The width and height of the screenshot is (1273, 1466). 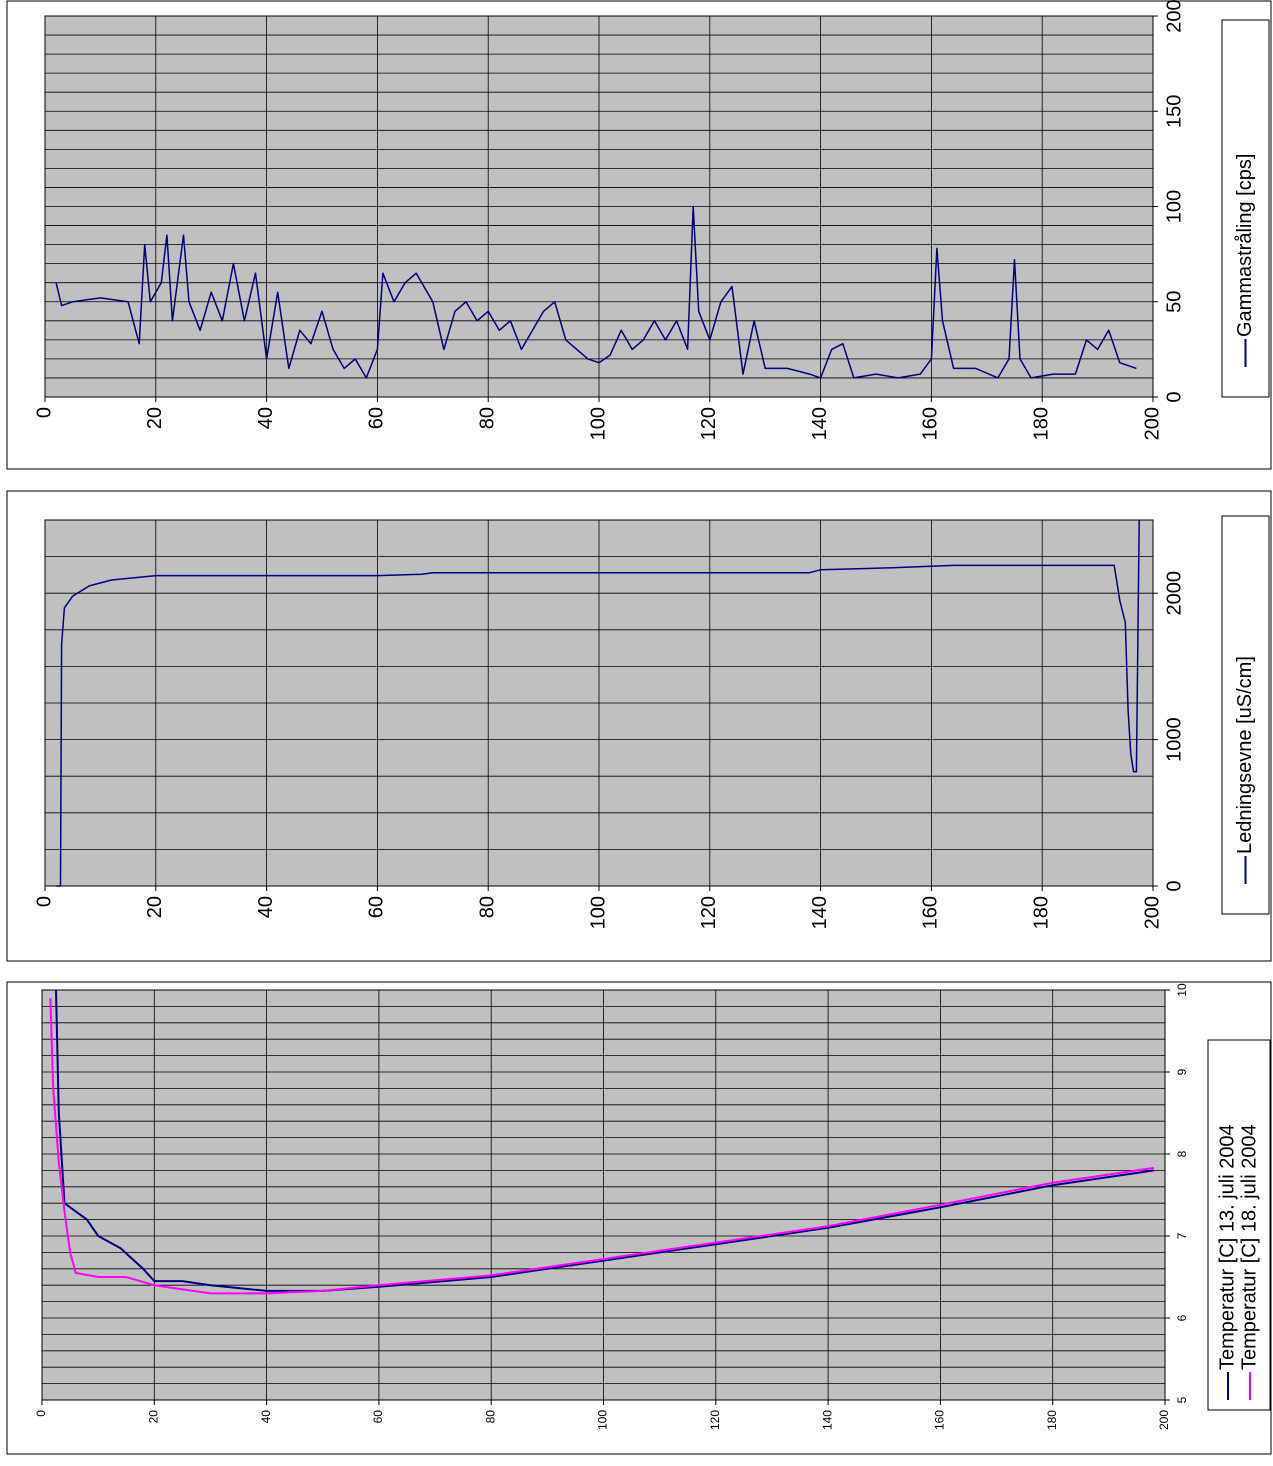 I want to click on y-tick-label: 6, so click(x=1182, y=1317).